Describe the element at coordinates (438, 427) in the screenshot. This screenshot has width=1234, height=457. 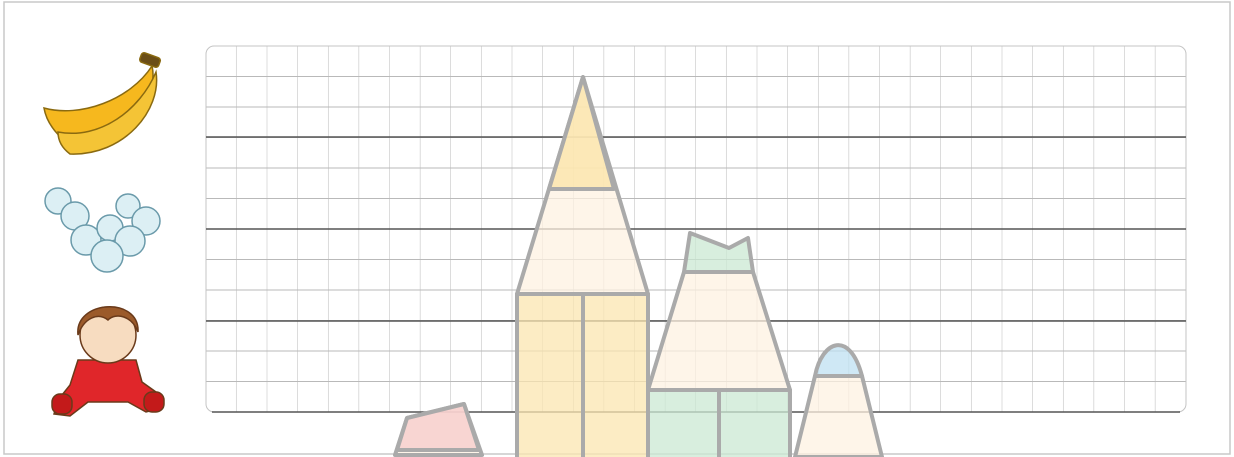
I see `shape-red-top` at that location.